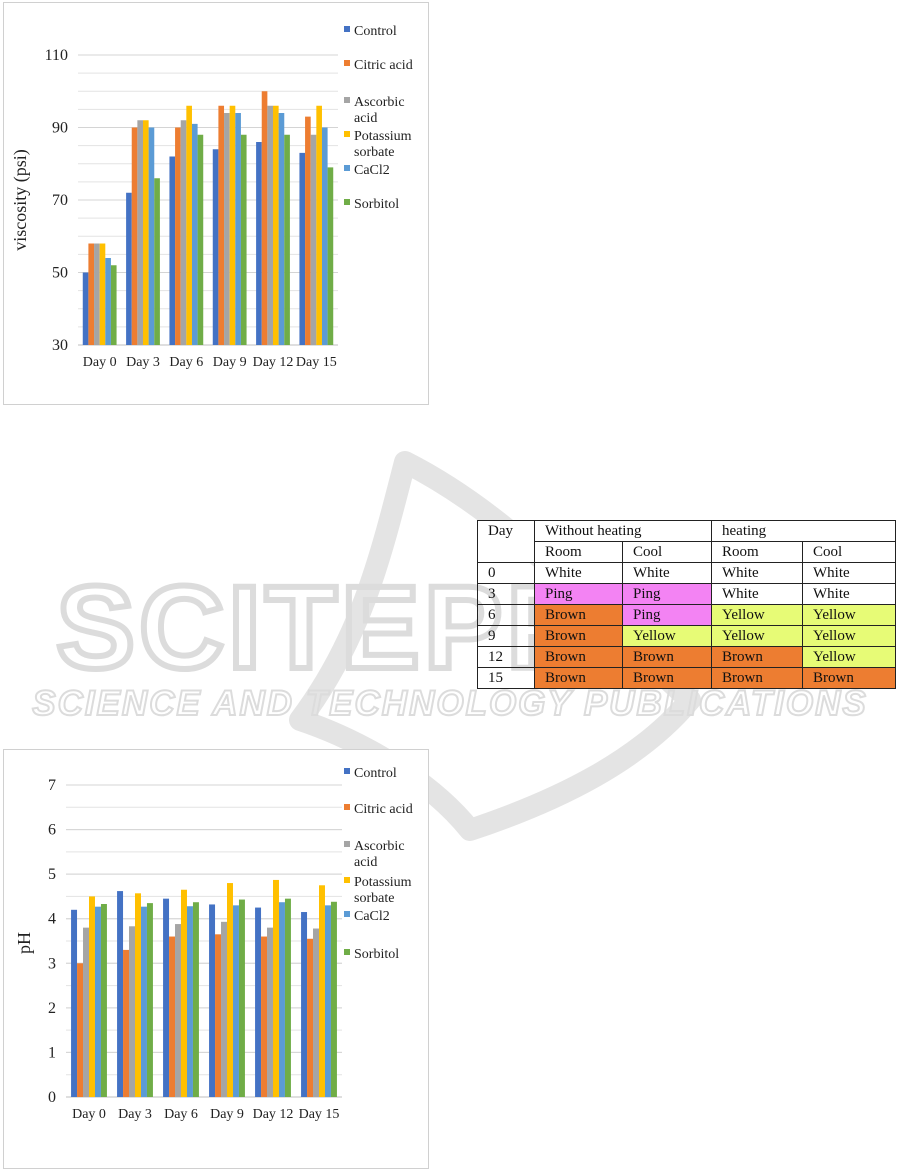  Describe the element at coordinates (506, 678) in the screenshot. I see `table-cell-day: 15` at that location.